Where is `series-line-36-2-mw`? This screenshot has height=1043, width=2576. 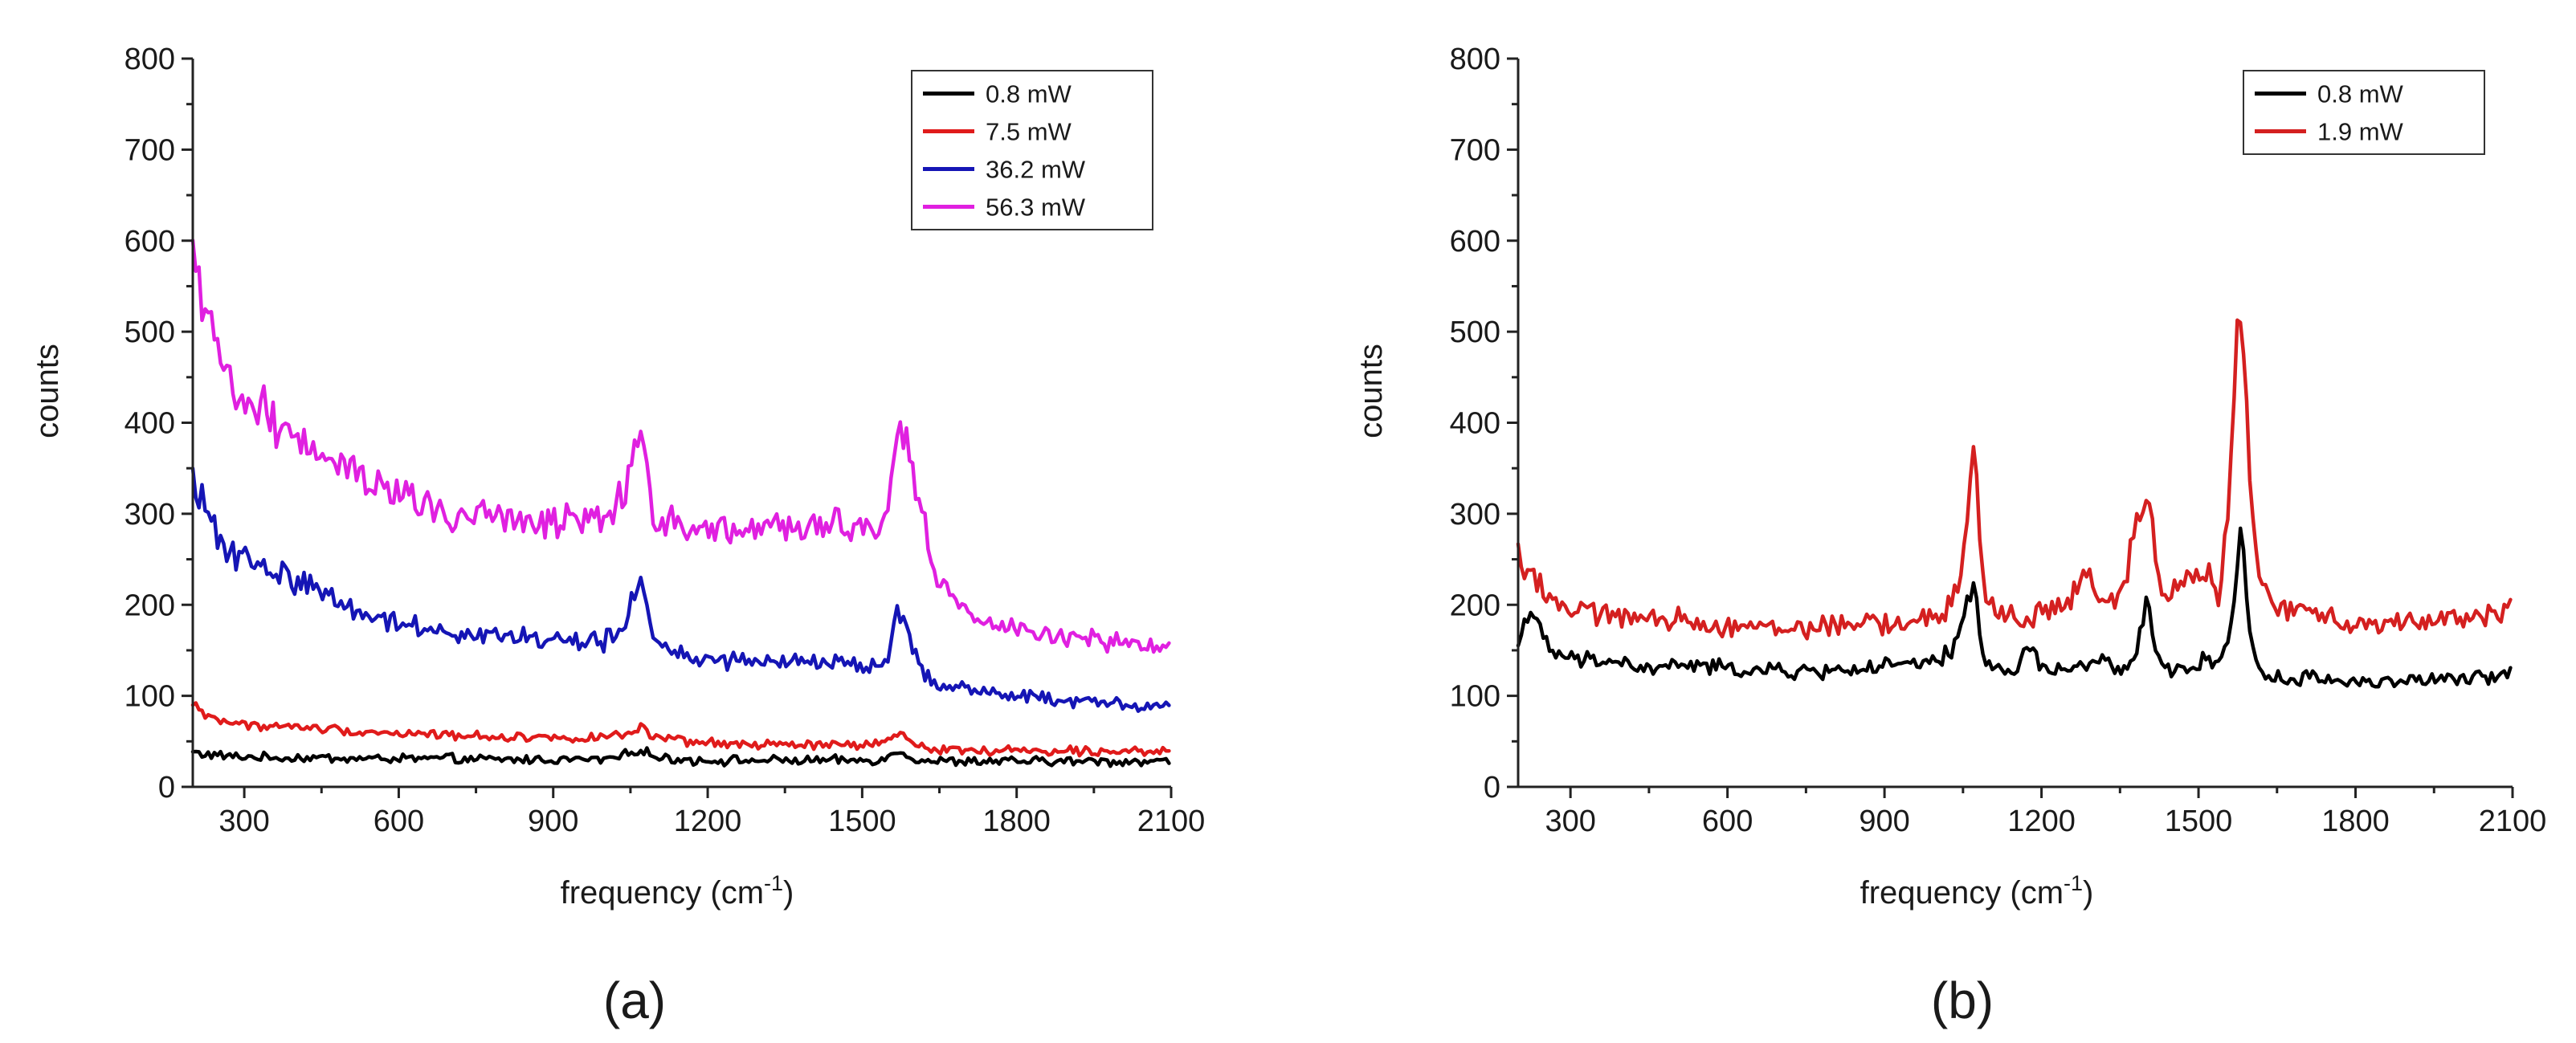 series-line-36-2-mw is located at coordinates (680, 589).